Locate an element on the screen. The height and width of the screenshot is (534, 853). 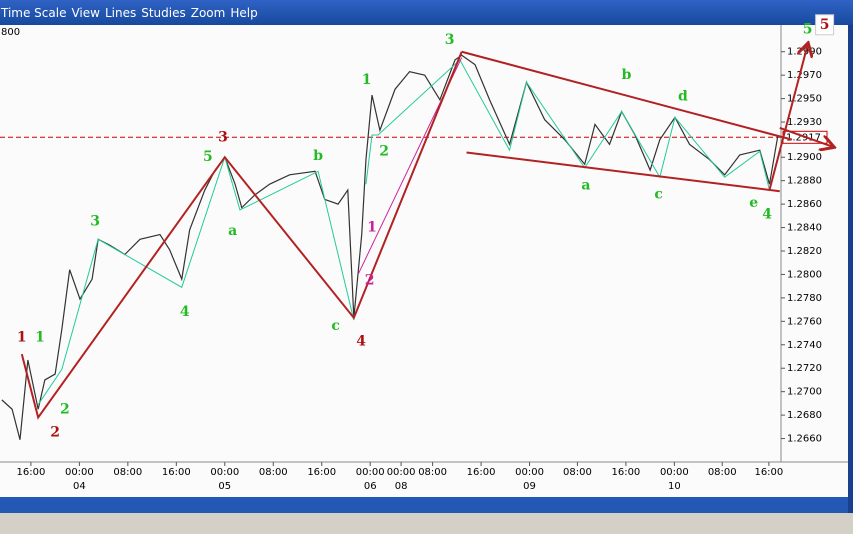
wave-label: e is located at coordinates (753, 203).